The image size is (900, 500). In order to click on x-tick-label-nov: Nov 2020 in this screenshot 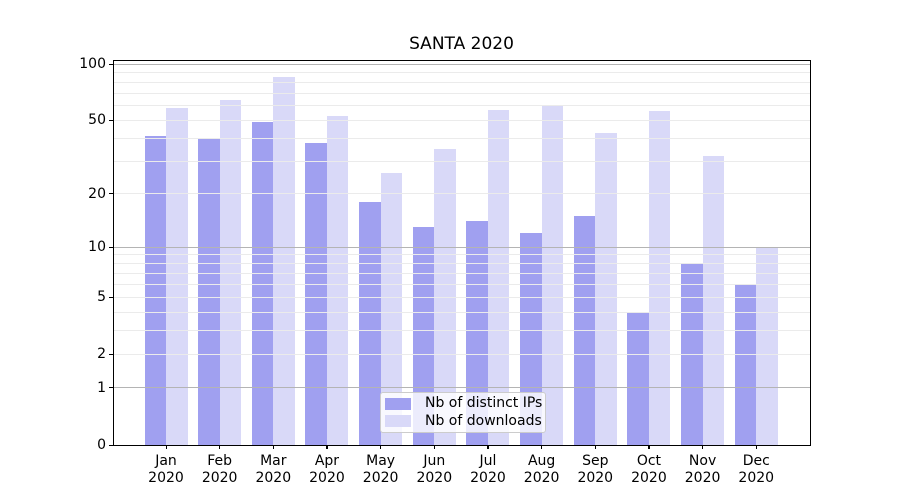, I will do `click(702, 469)`.